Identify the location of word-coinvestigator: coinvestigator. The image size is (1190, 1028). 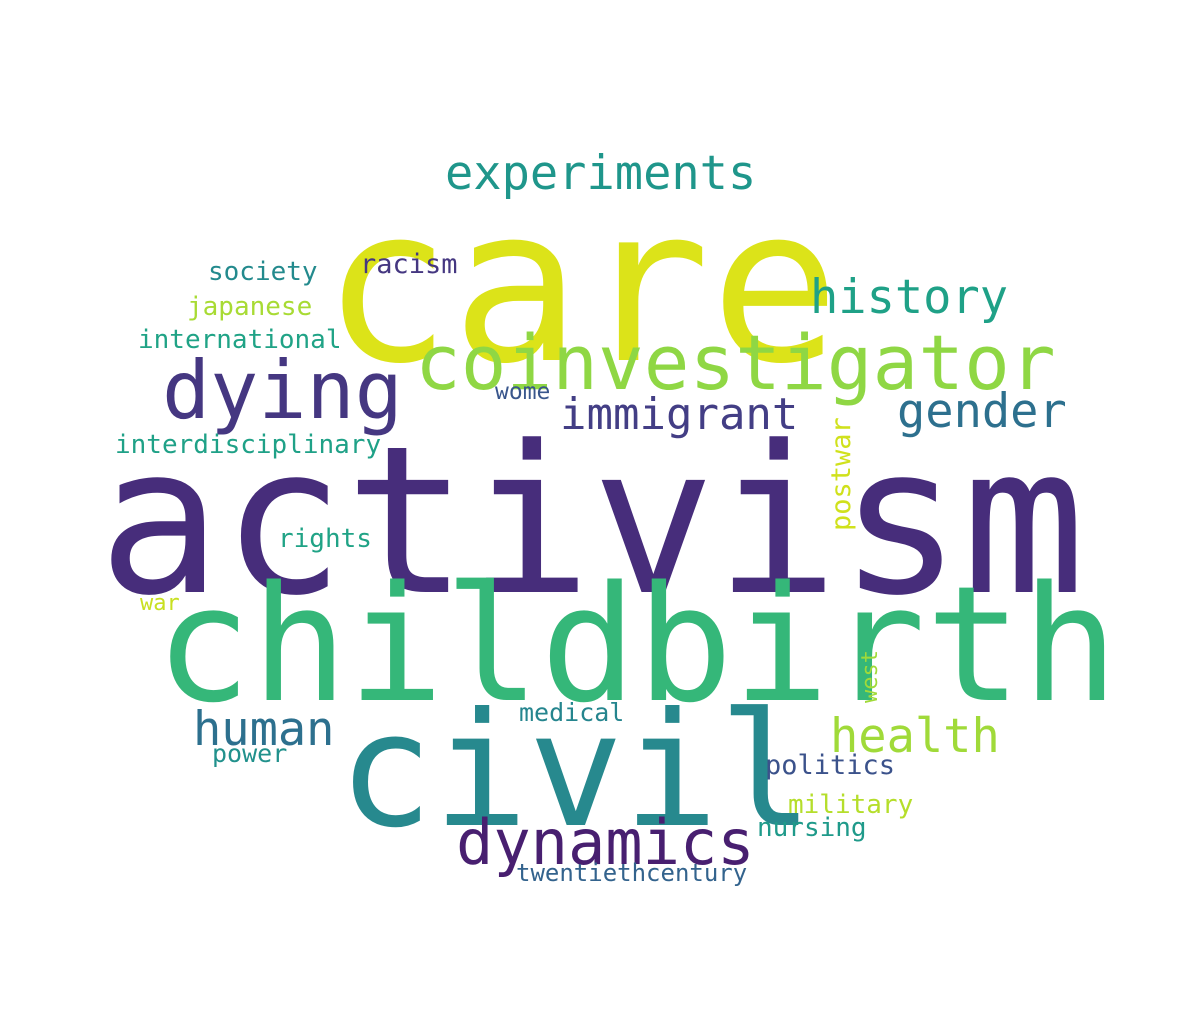
(735, 362).